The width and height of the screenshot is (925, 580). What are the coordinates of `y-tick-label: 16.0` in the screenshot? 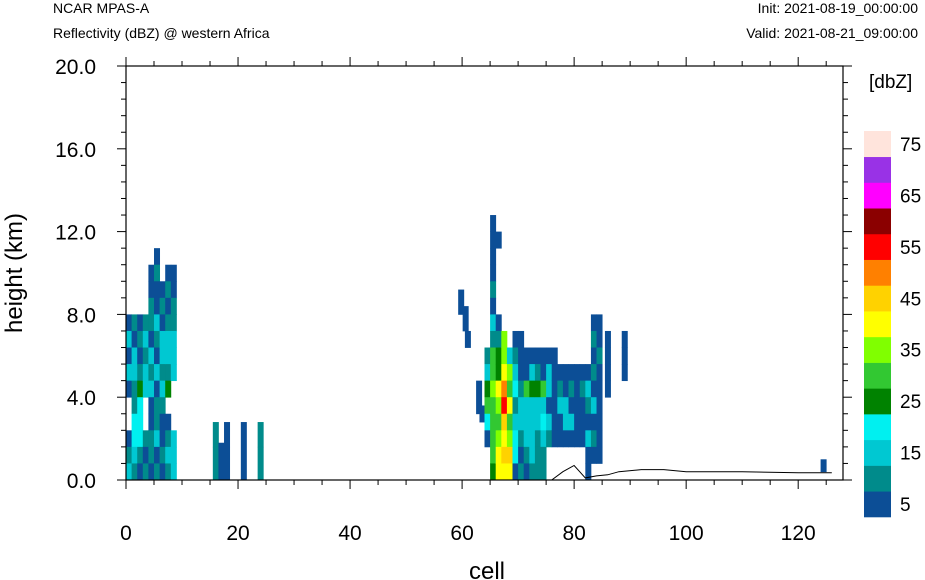 It's located at (75, 150).